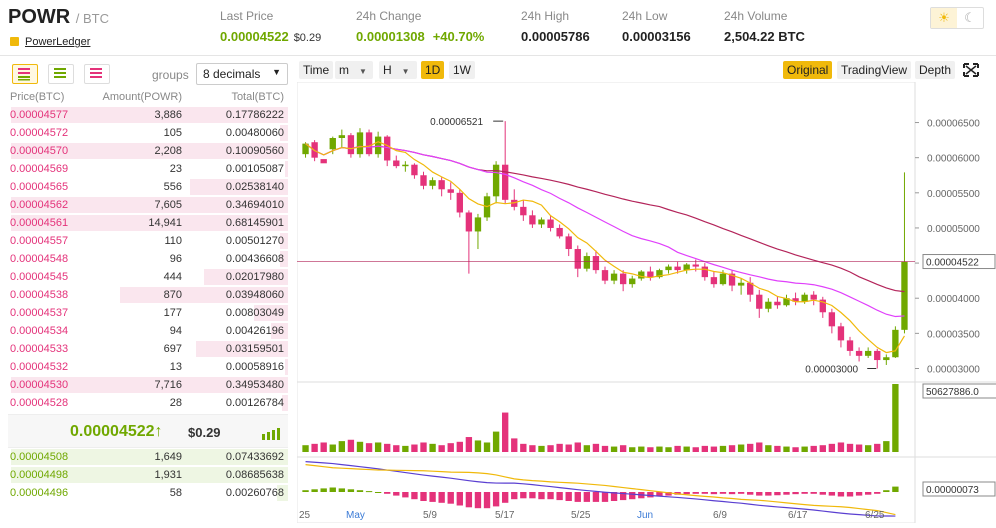 The height and width of the screenshot is (528, 996). What do you see at coordinates (242, 74) in the screenshot?
I see `groups-select: 8 decimals ▼` at bounding box center [242, 74].